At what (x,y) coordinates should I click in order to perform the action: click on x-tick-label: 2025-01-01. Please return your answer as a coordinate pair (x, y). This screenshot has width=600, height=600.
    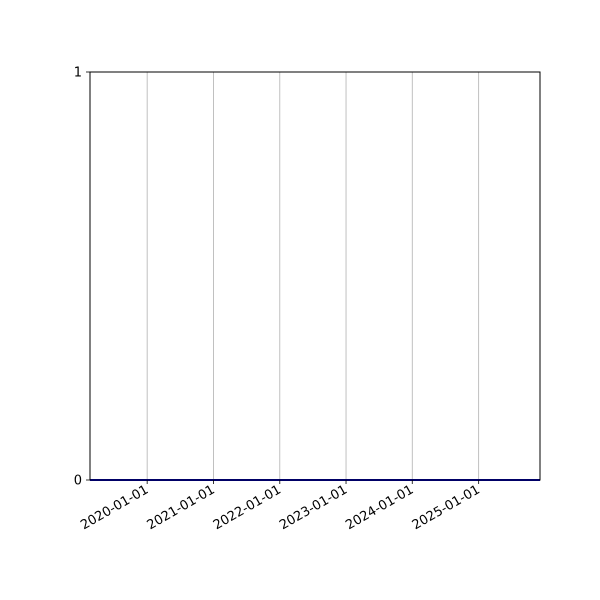
    Looking at the image, I should click on (446, 507).